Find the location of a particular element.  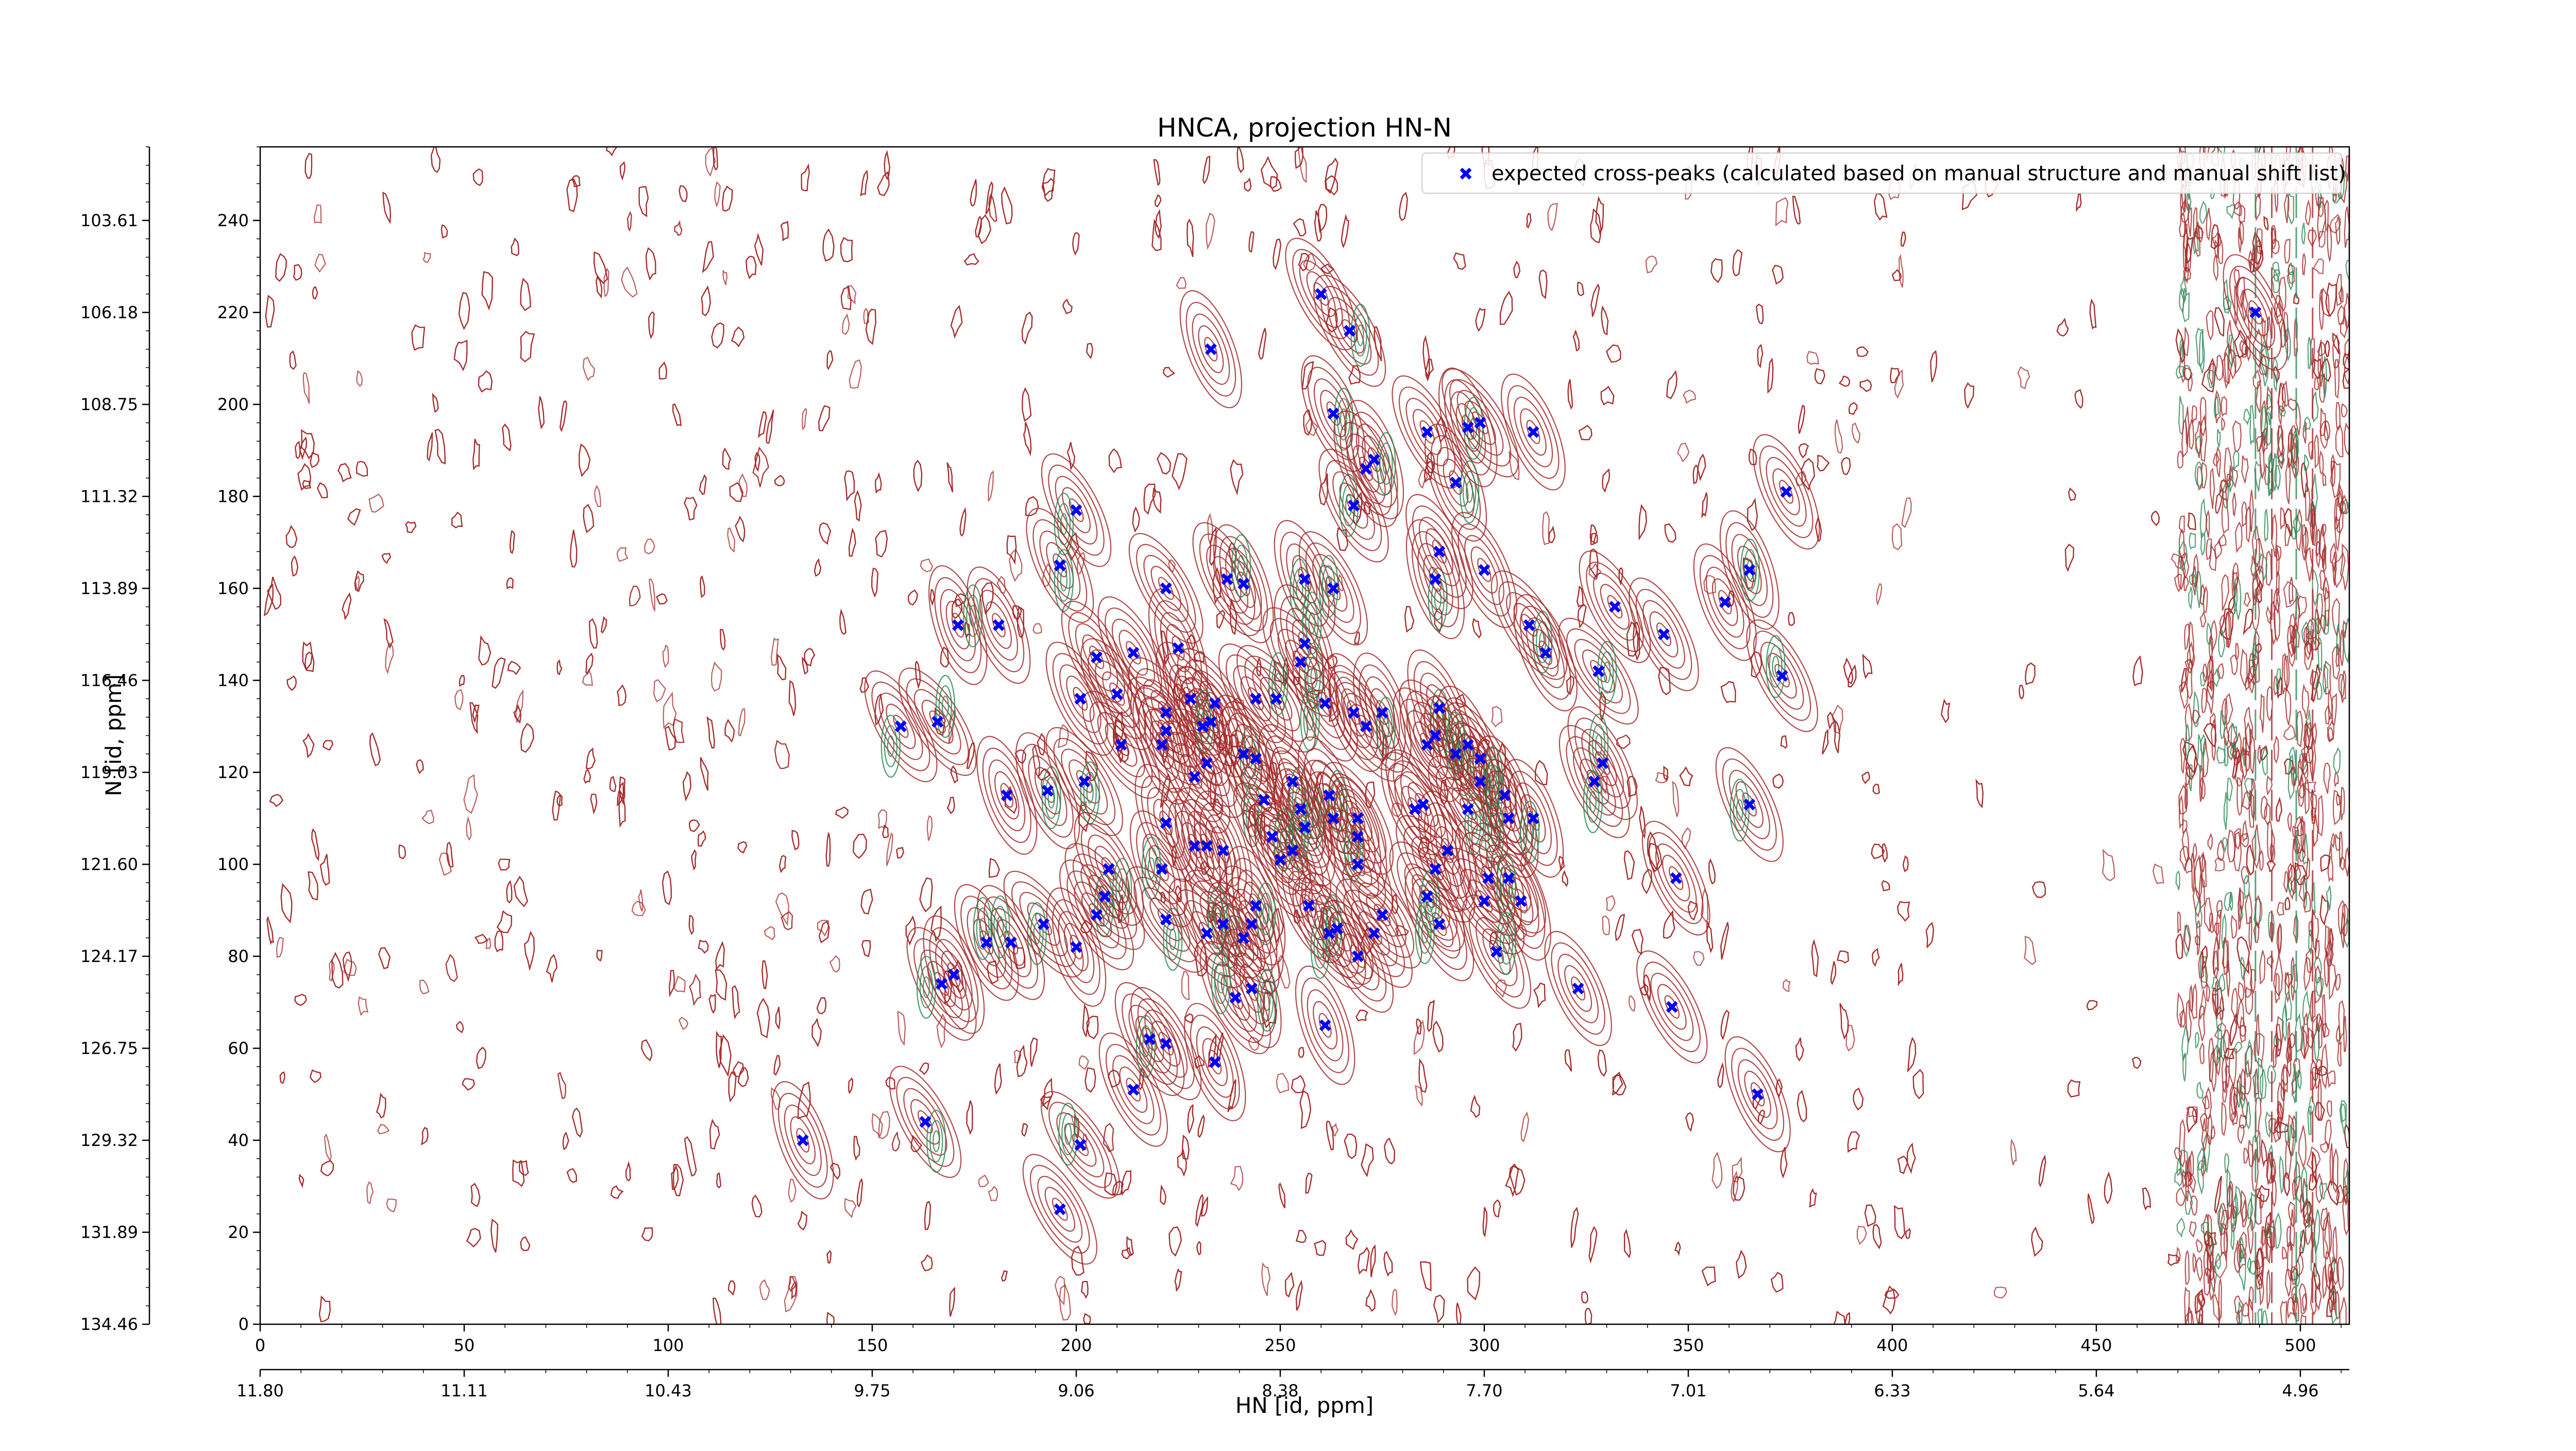

ppm-x-tick-label: 5.64 is located at coordinates (2096, 1391).